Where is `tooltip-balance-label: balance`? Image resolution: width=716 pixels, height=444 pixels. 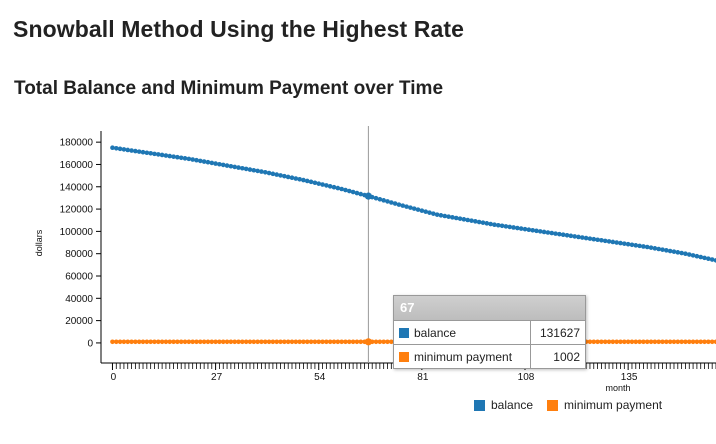
tooltip-balance-label: balance is located at coordinates (435, 332).